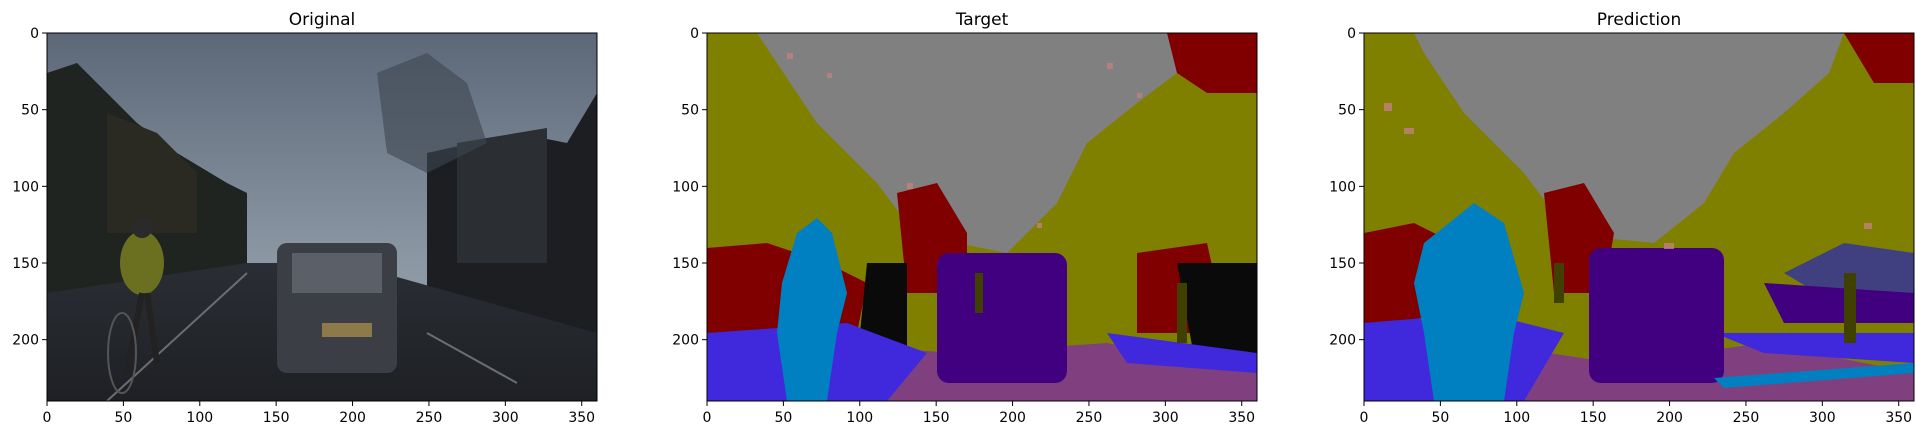 The image size is (1916, 430). I want to click on panel-title-1: Target, so click(982, 20).